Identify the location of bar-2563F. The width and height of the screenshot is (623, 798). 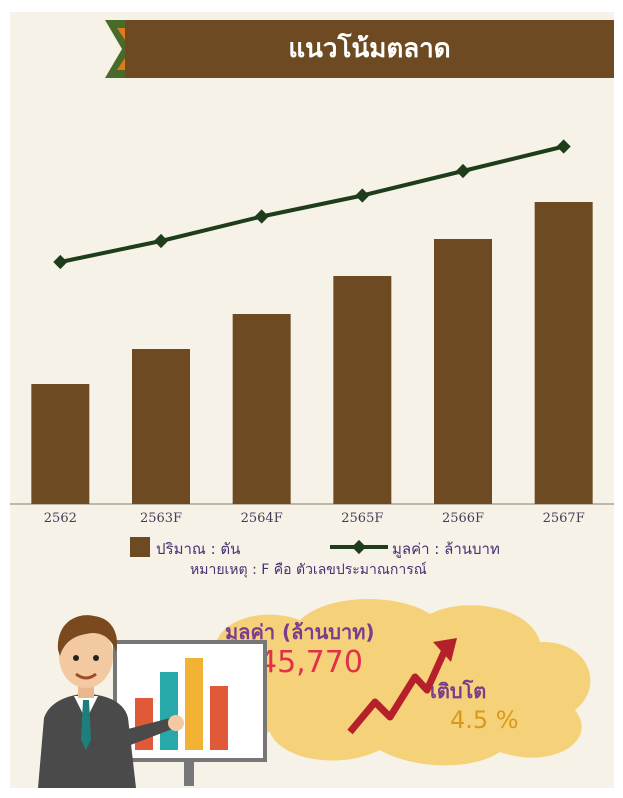
(161, 426).